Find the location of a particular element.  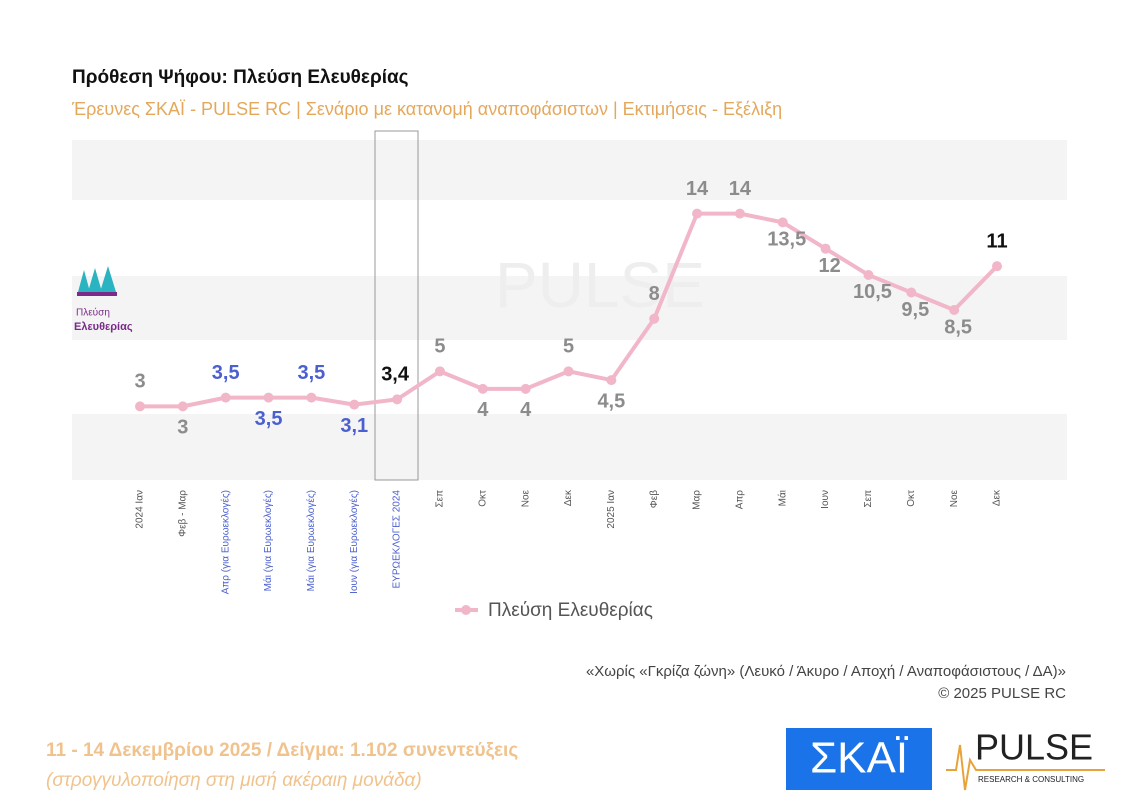

skai-logo-text: ΣΚΑΪ is located at coordinates (859, 758).